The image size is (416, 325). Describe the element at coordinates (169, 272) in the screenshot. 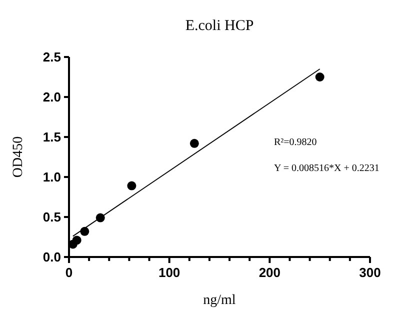

I see `x-tick-label: 100` at that location.